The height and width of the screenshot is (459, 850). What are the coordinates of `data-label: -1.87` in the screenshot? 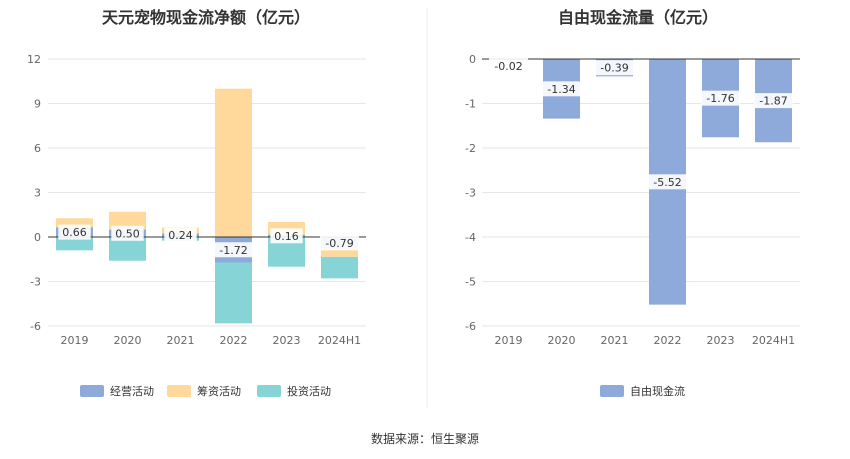 It's located at (773, 101).